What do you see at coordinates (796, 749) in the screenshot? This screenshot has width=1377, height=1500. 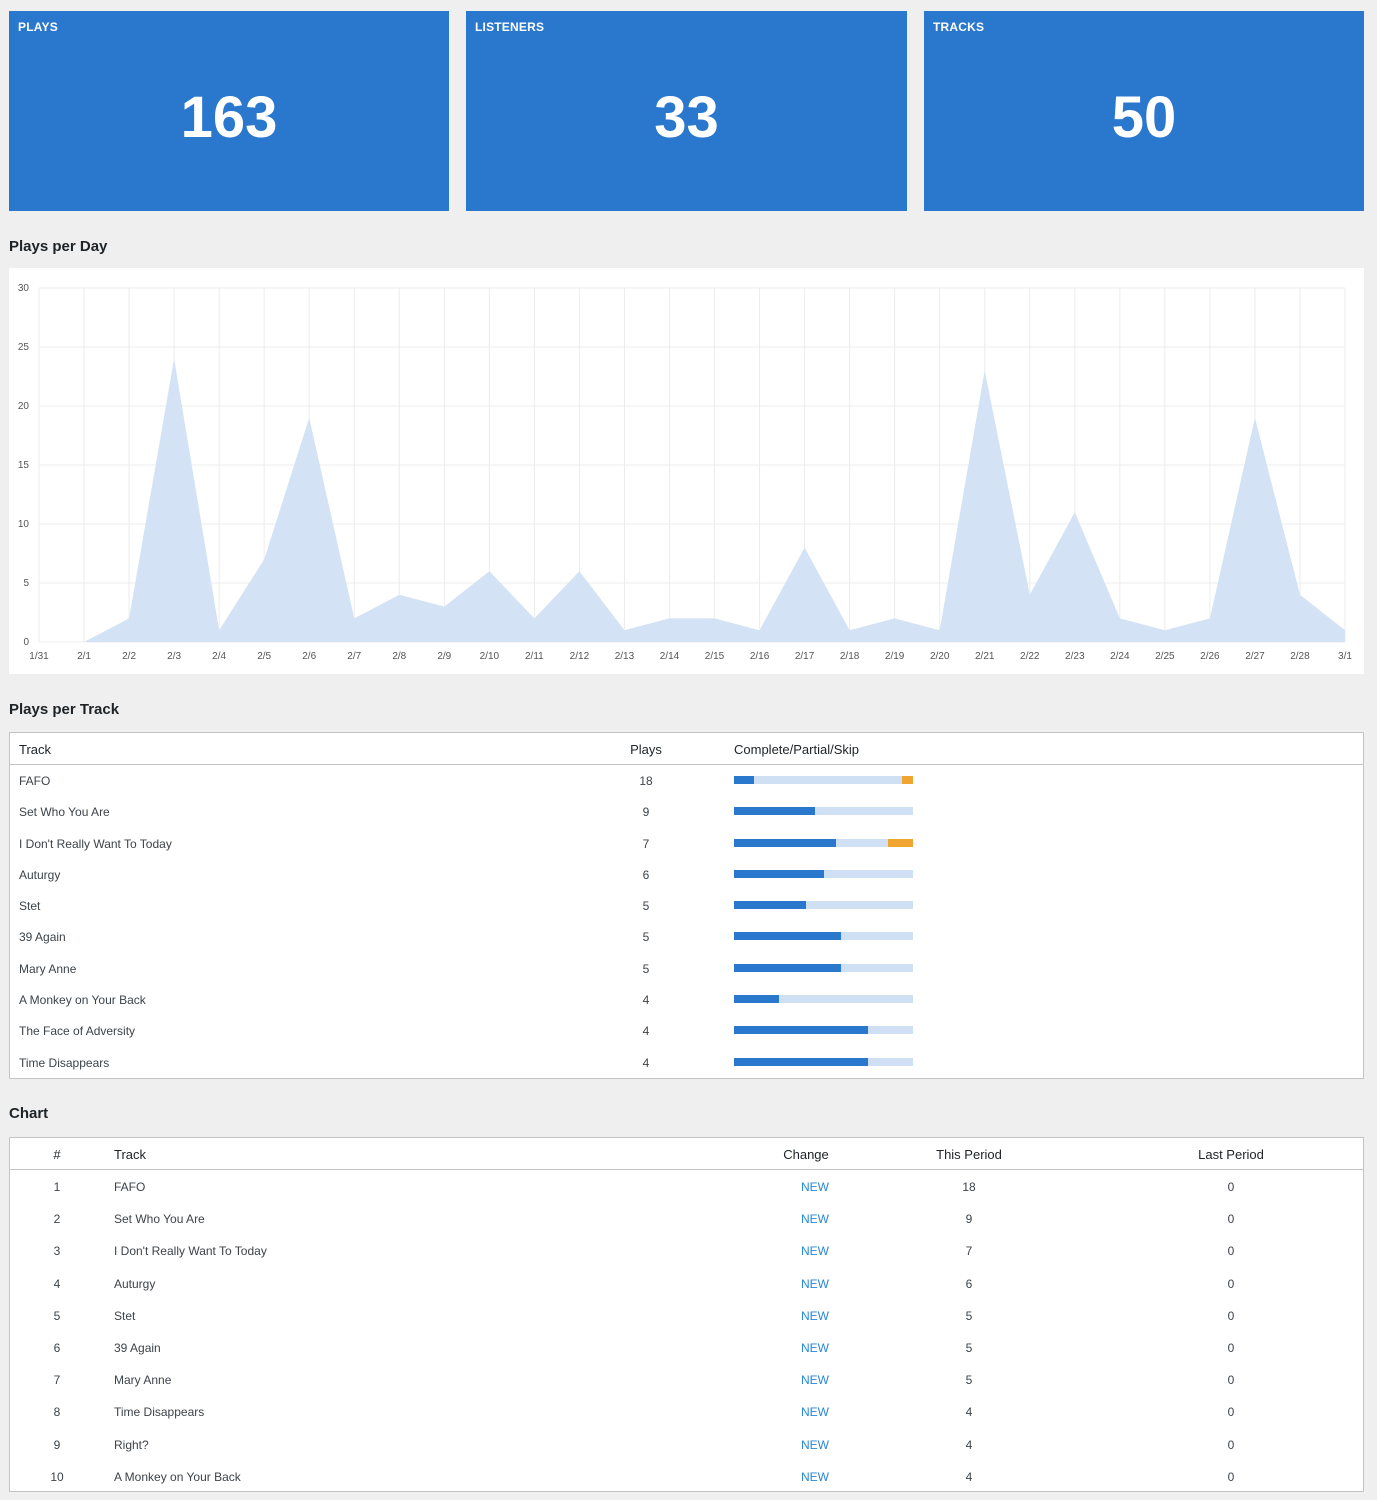 I see `ratio-column-header: Complete/Partial/Skip` at bounding box center [796, 749].